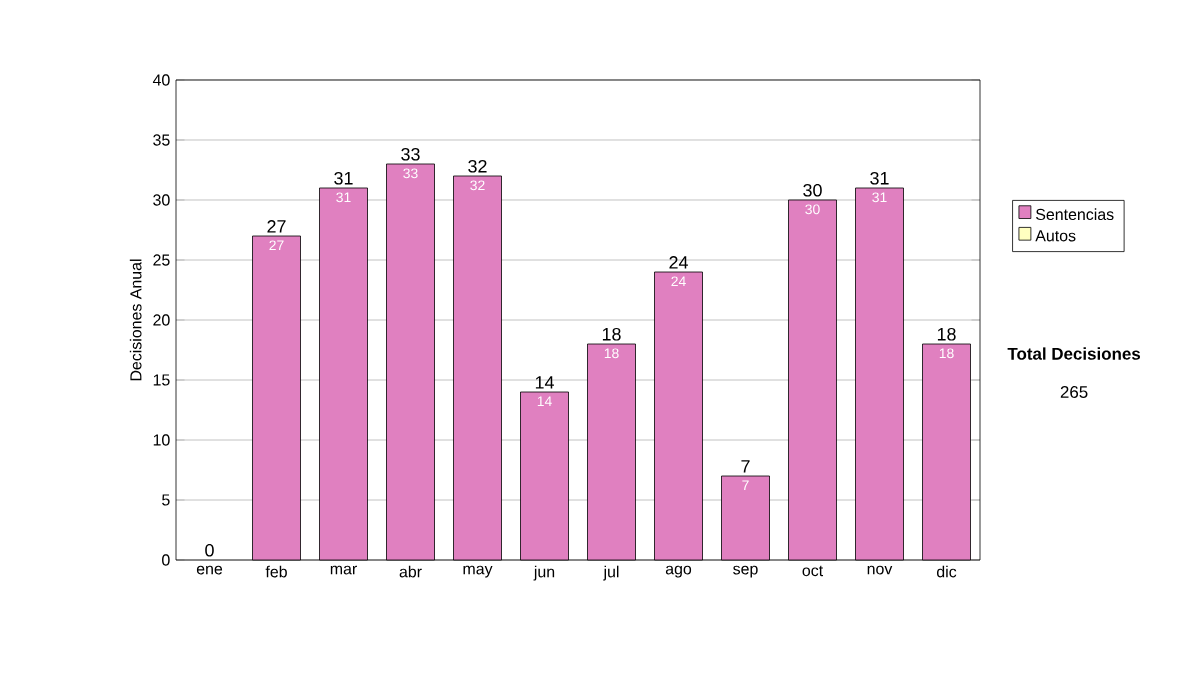 Image resolution: width=1200 pixels, height=680 pixels. Describe the element at coordinates (812, 190) in the screenshot. I see `total-label: 30` at that location.